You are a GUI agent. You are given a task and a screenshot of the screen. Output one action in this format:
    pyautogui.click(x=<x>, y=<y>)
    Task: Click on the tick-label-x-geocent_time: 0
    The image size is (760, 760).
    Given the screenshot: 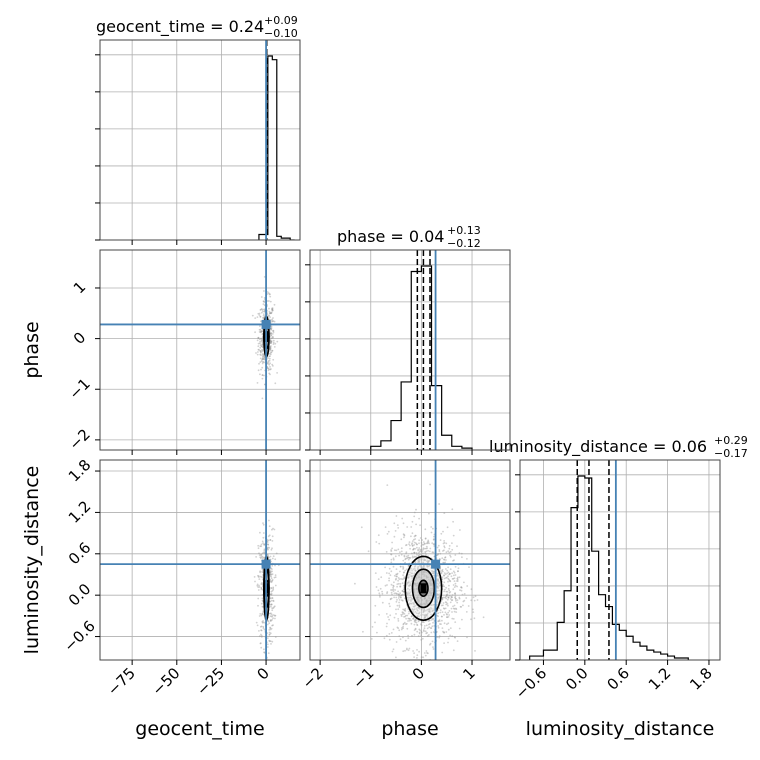 What is the action you would take?
    pyautogui.click(x=262, y=673)
    